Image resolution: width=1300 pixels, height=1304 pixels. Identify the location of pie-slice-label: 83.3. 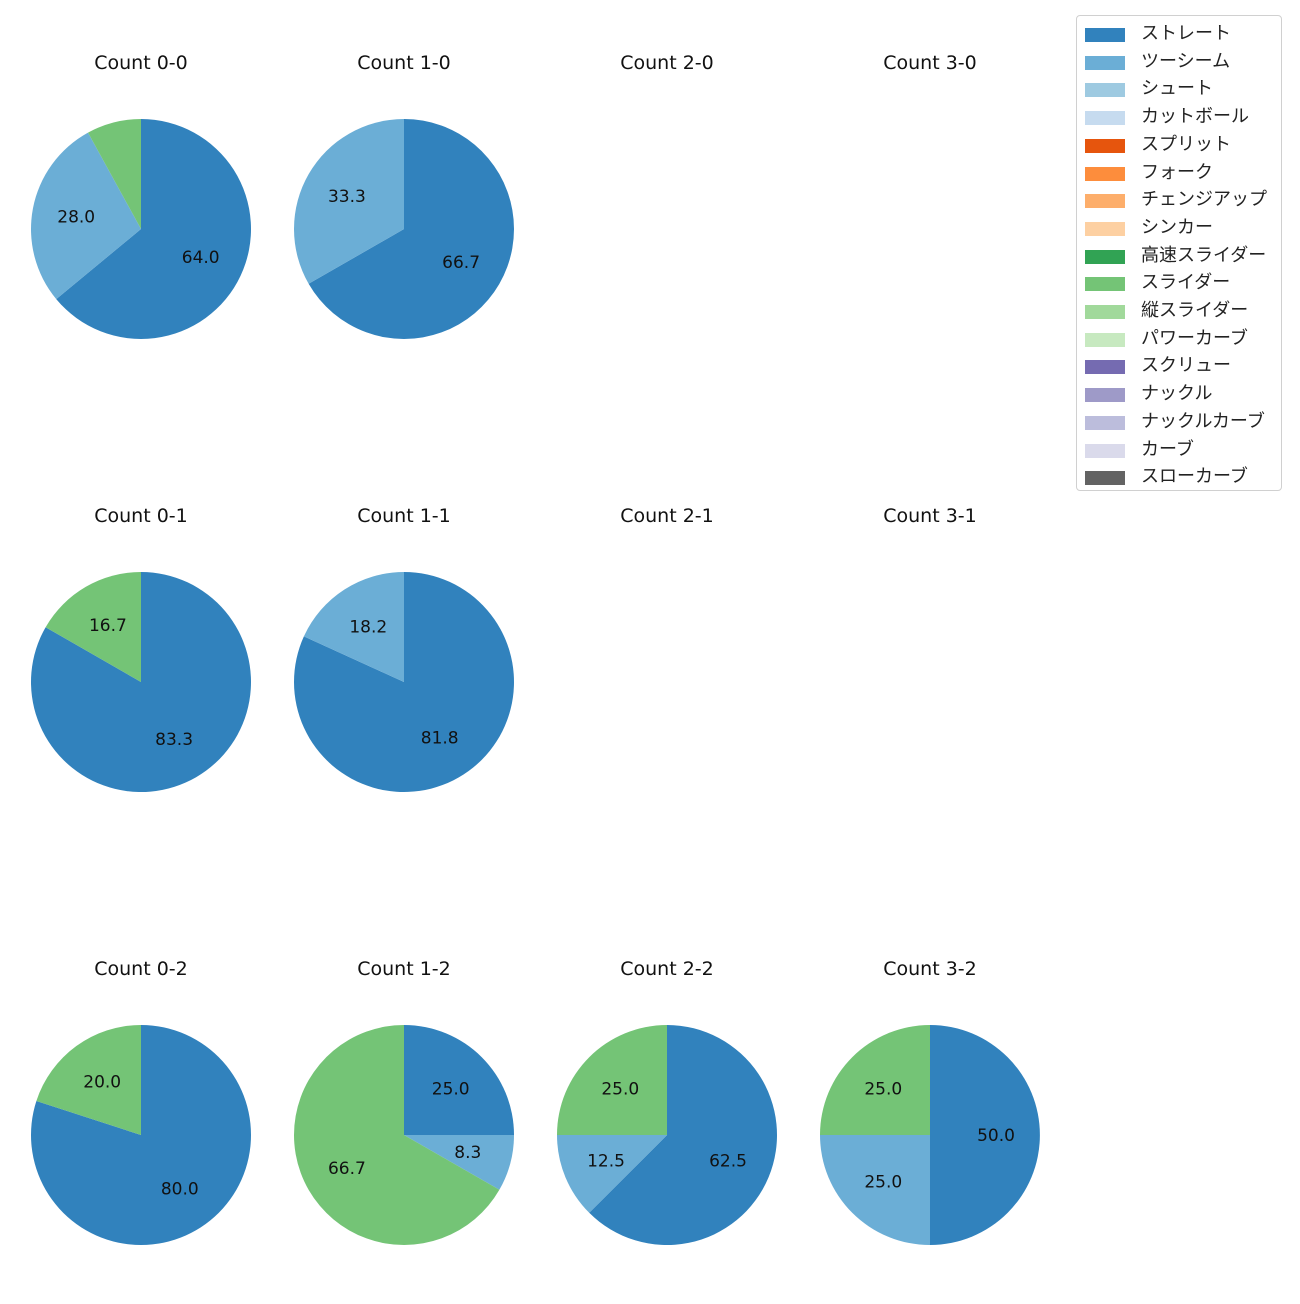
(174, 740).